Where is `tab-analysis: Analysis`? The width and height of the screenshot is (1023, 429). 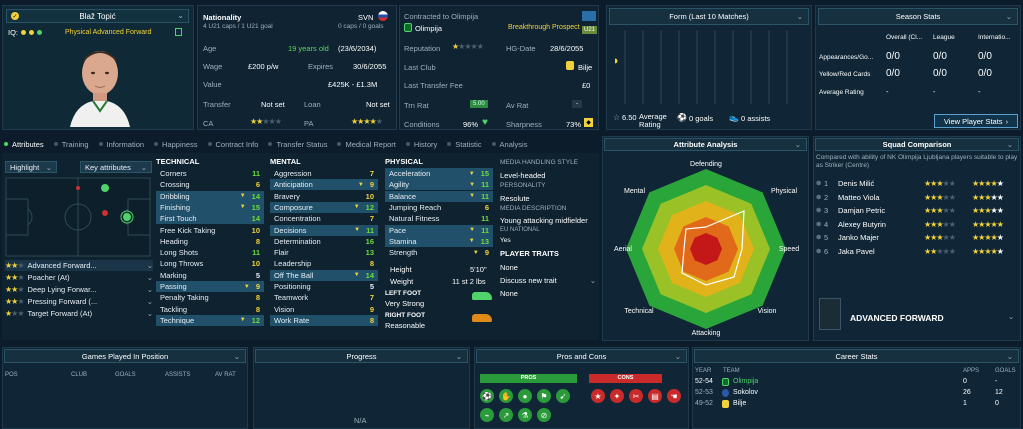
tab-analysis: Analysis is located at coordinates (509, 144).